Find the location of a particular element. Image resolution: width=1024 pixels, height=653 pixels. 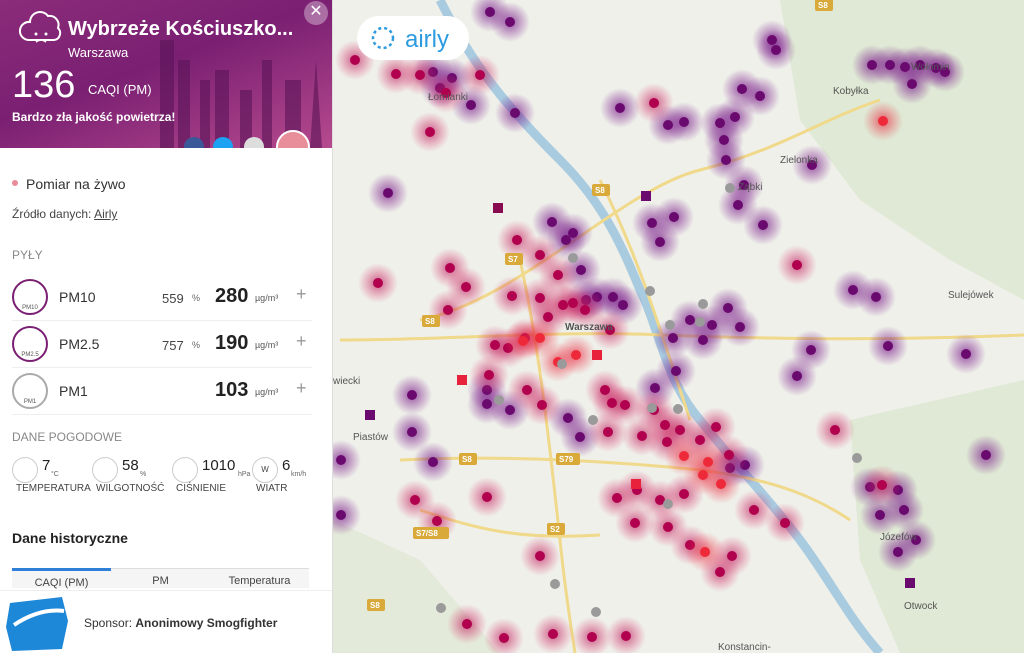

source-link: Airly is located at coordinates (106, 214).